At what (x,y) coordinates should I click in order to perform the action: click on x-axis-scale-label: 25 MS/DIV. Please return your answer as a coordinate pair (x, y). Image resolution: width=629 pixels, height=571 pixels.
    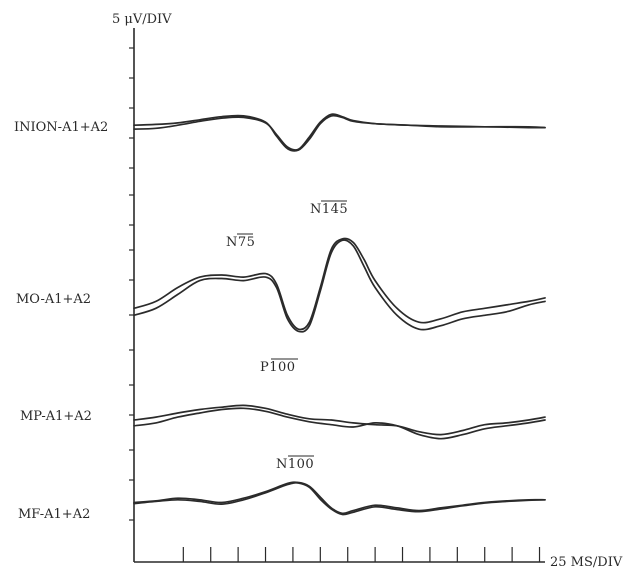
    Looking at the image, I should click on (586, 562).